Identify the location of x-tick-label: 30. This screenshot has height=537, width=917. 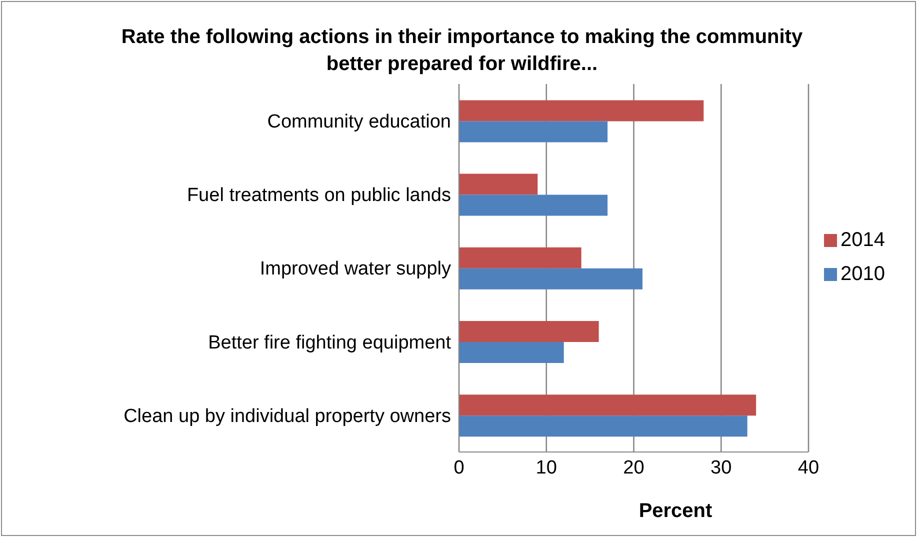
(721, 467).